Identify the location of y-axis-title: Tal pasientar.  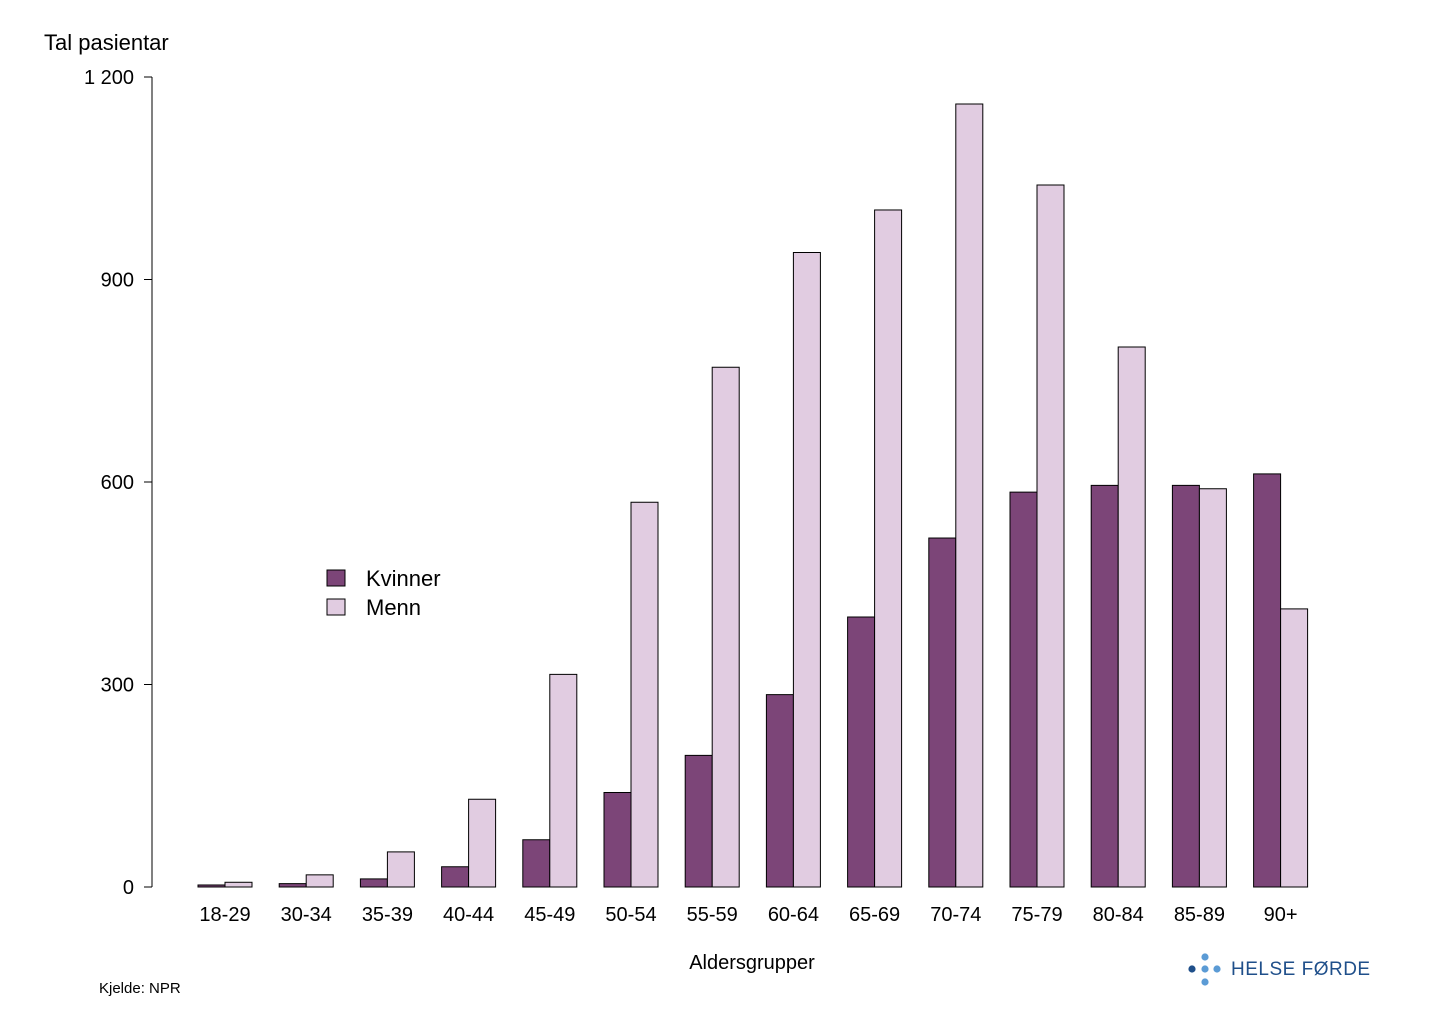
(106, 42).